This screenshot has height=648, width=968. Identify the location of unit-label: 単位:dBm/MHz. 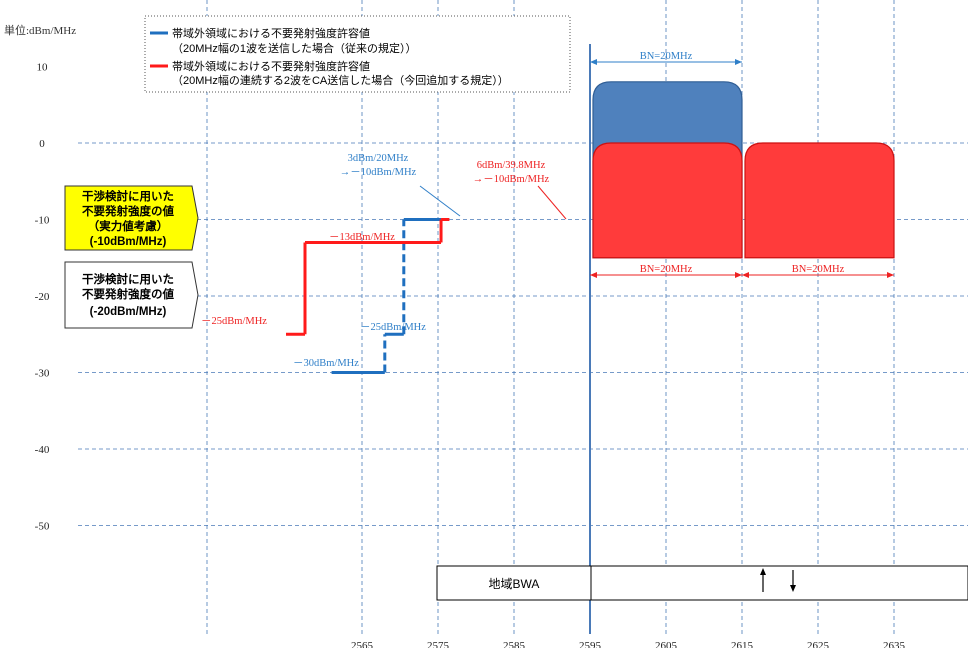
(40, 30).